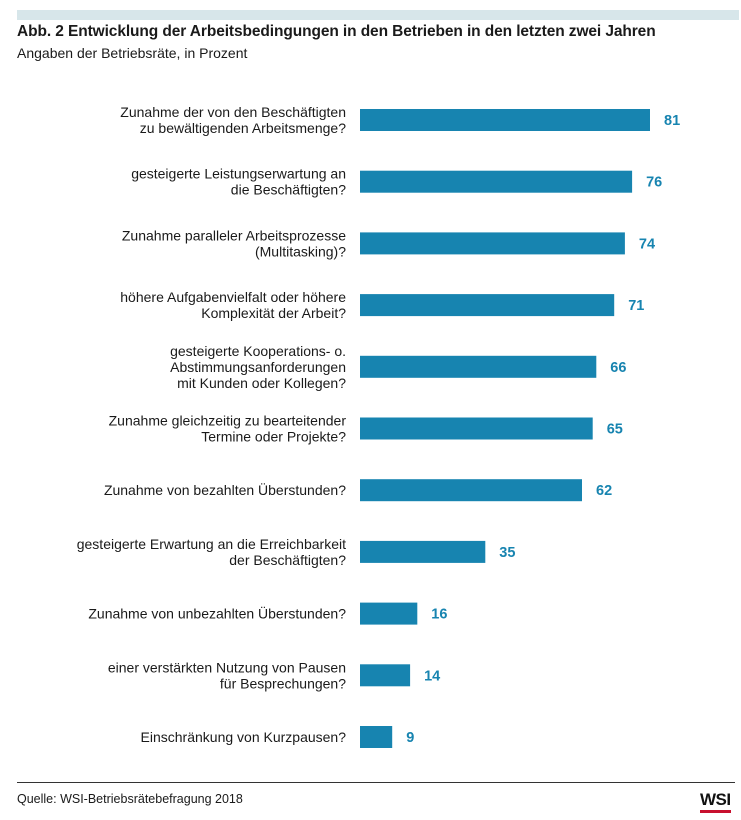  What do you see at coordinates (376, 782) in the screenshot?
I see `footer-divider` at bounding box center [376, 782].